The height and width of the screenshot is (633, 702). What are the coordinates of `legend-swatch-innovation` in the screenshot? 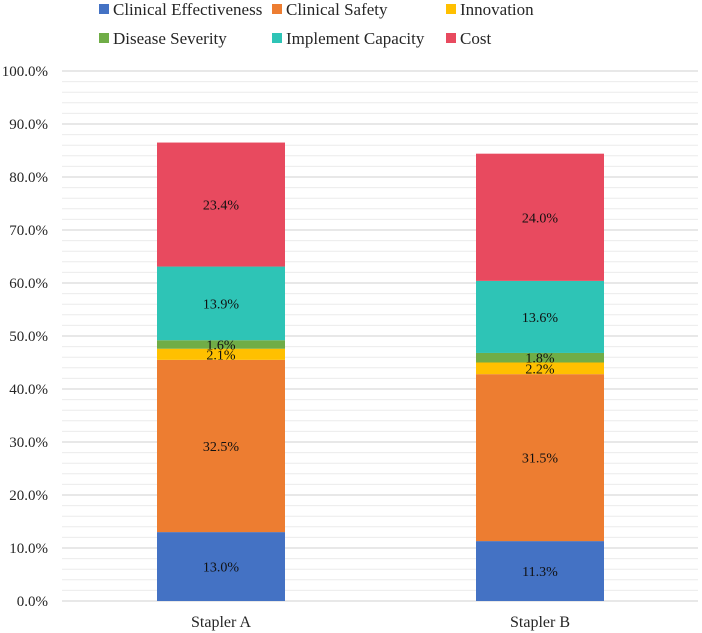 It's located at (451, 9).